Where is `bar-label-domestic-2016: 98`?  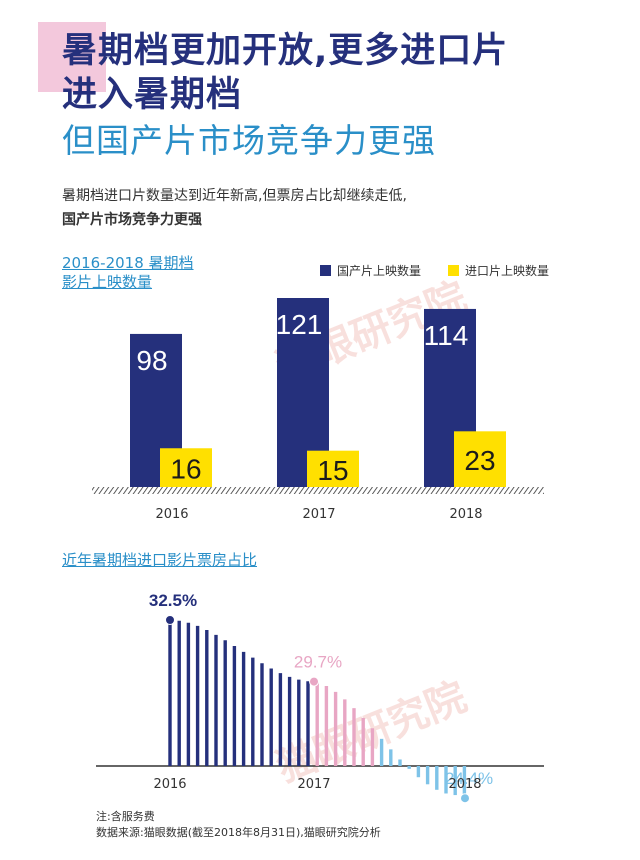
bar-label-domestic-2016: 98 is located at coordinates (151, 360).